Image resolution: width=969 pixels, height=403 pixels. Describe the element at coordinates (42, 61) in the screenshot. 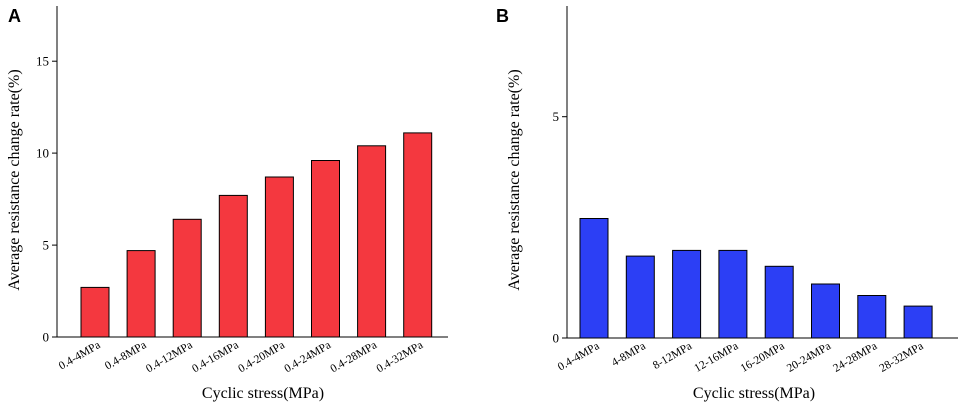

I see `panel-a-y-tick-label: 15` at that location.